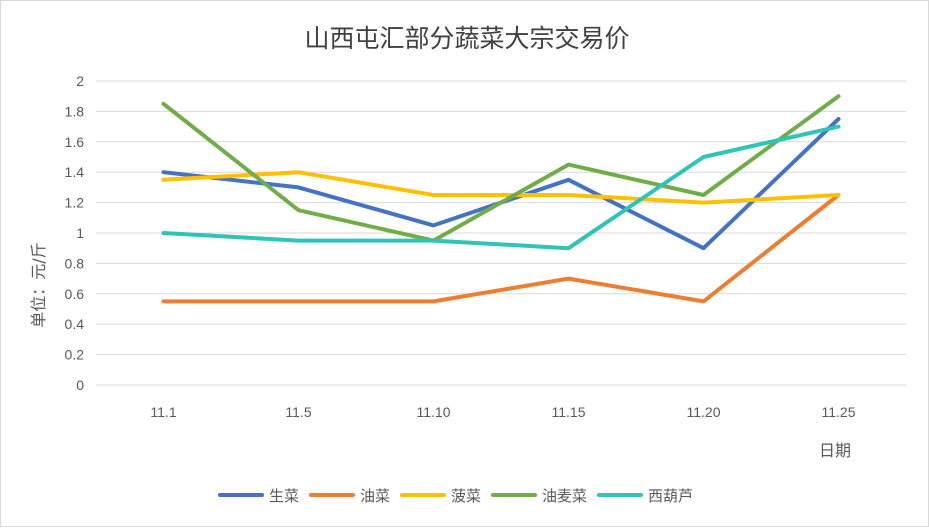 The width and height of the screenshot is (929, 528). What do you see at coordinates (434, 412) in the screenshot?
I see `x-tick-label: 11.10` at bounding box center [434, 412].